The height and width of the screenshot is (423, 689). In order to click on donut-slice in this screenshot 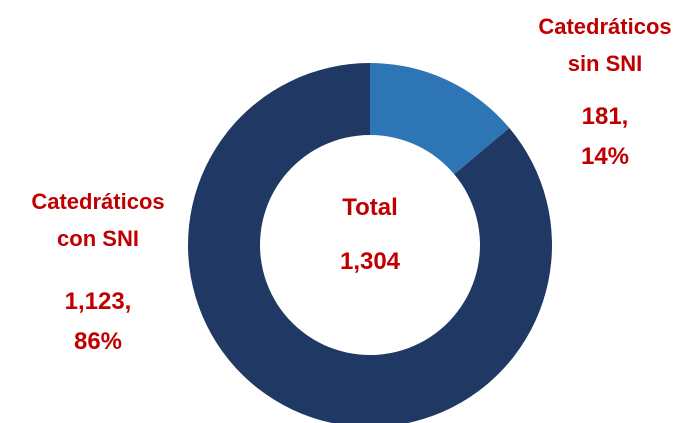, I will do `click(440, 119)`.